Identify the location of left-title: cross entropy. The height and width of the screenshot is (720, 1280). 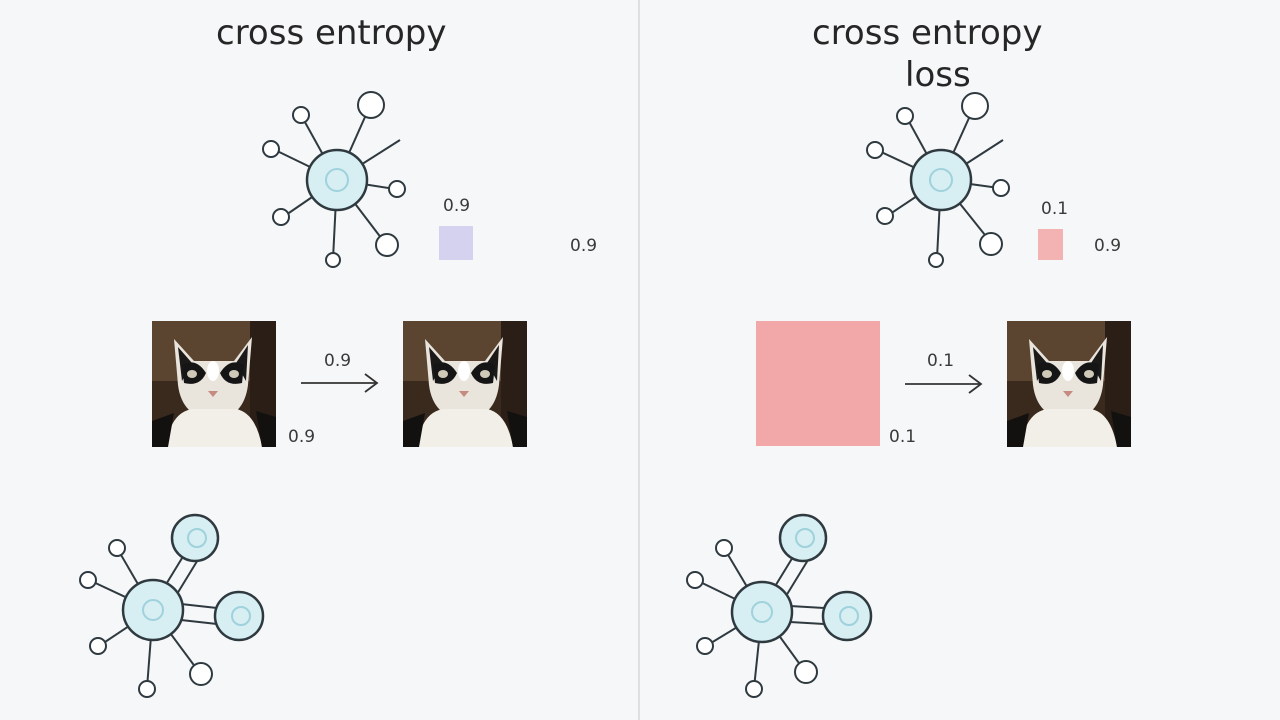
(331, 33).